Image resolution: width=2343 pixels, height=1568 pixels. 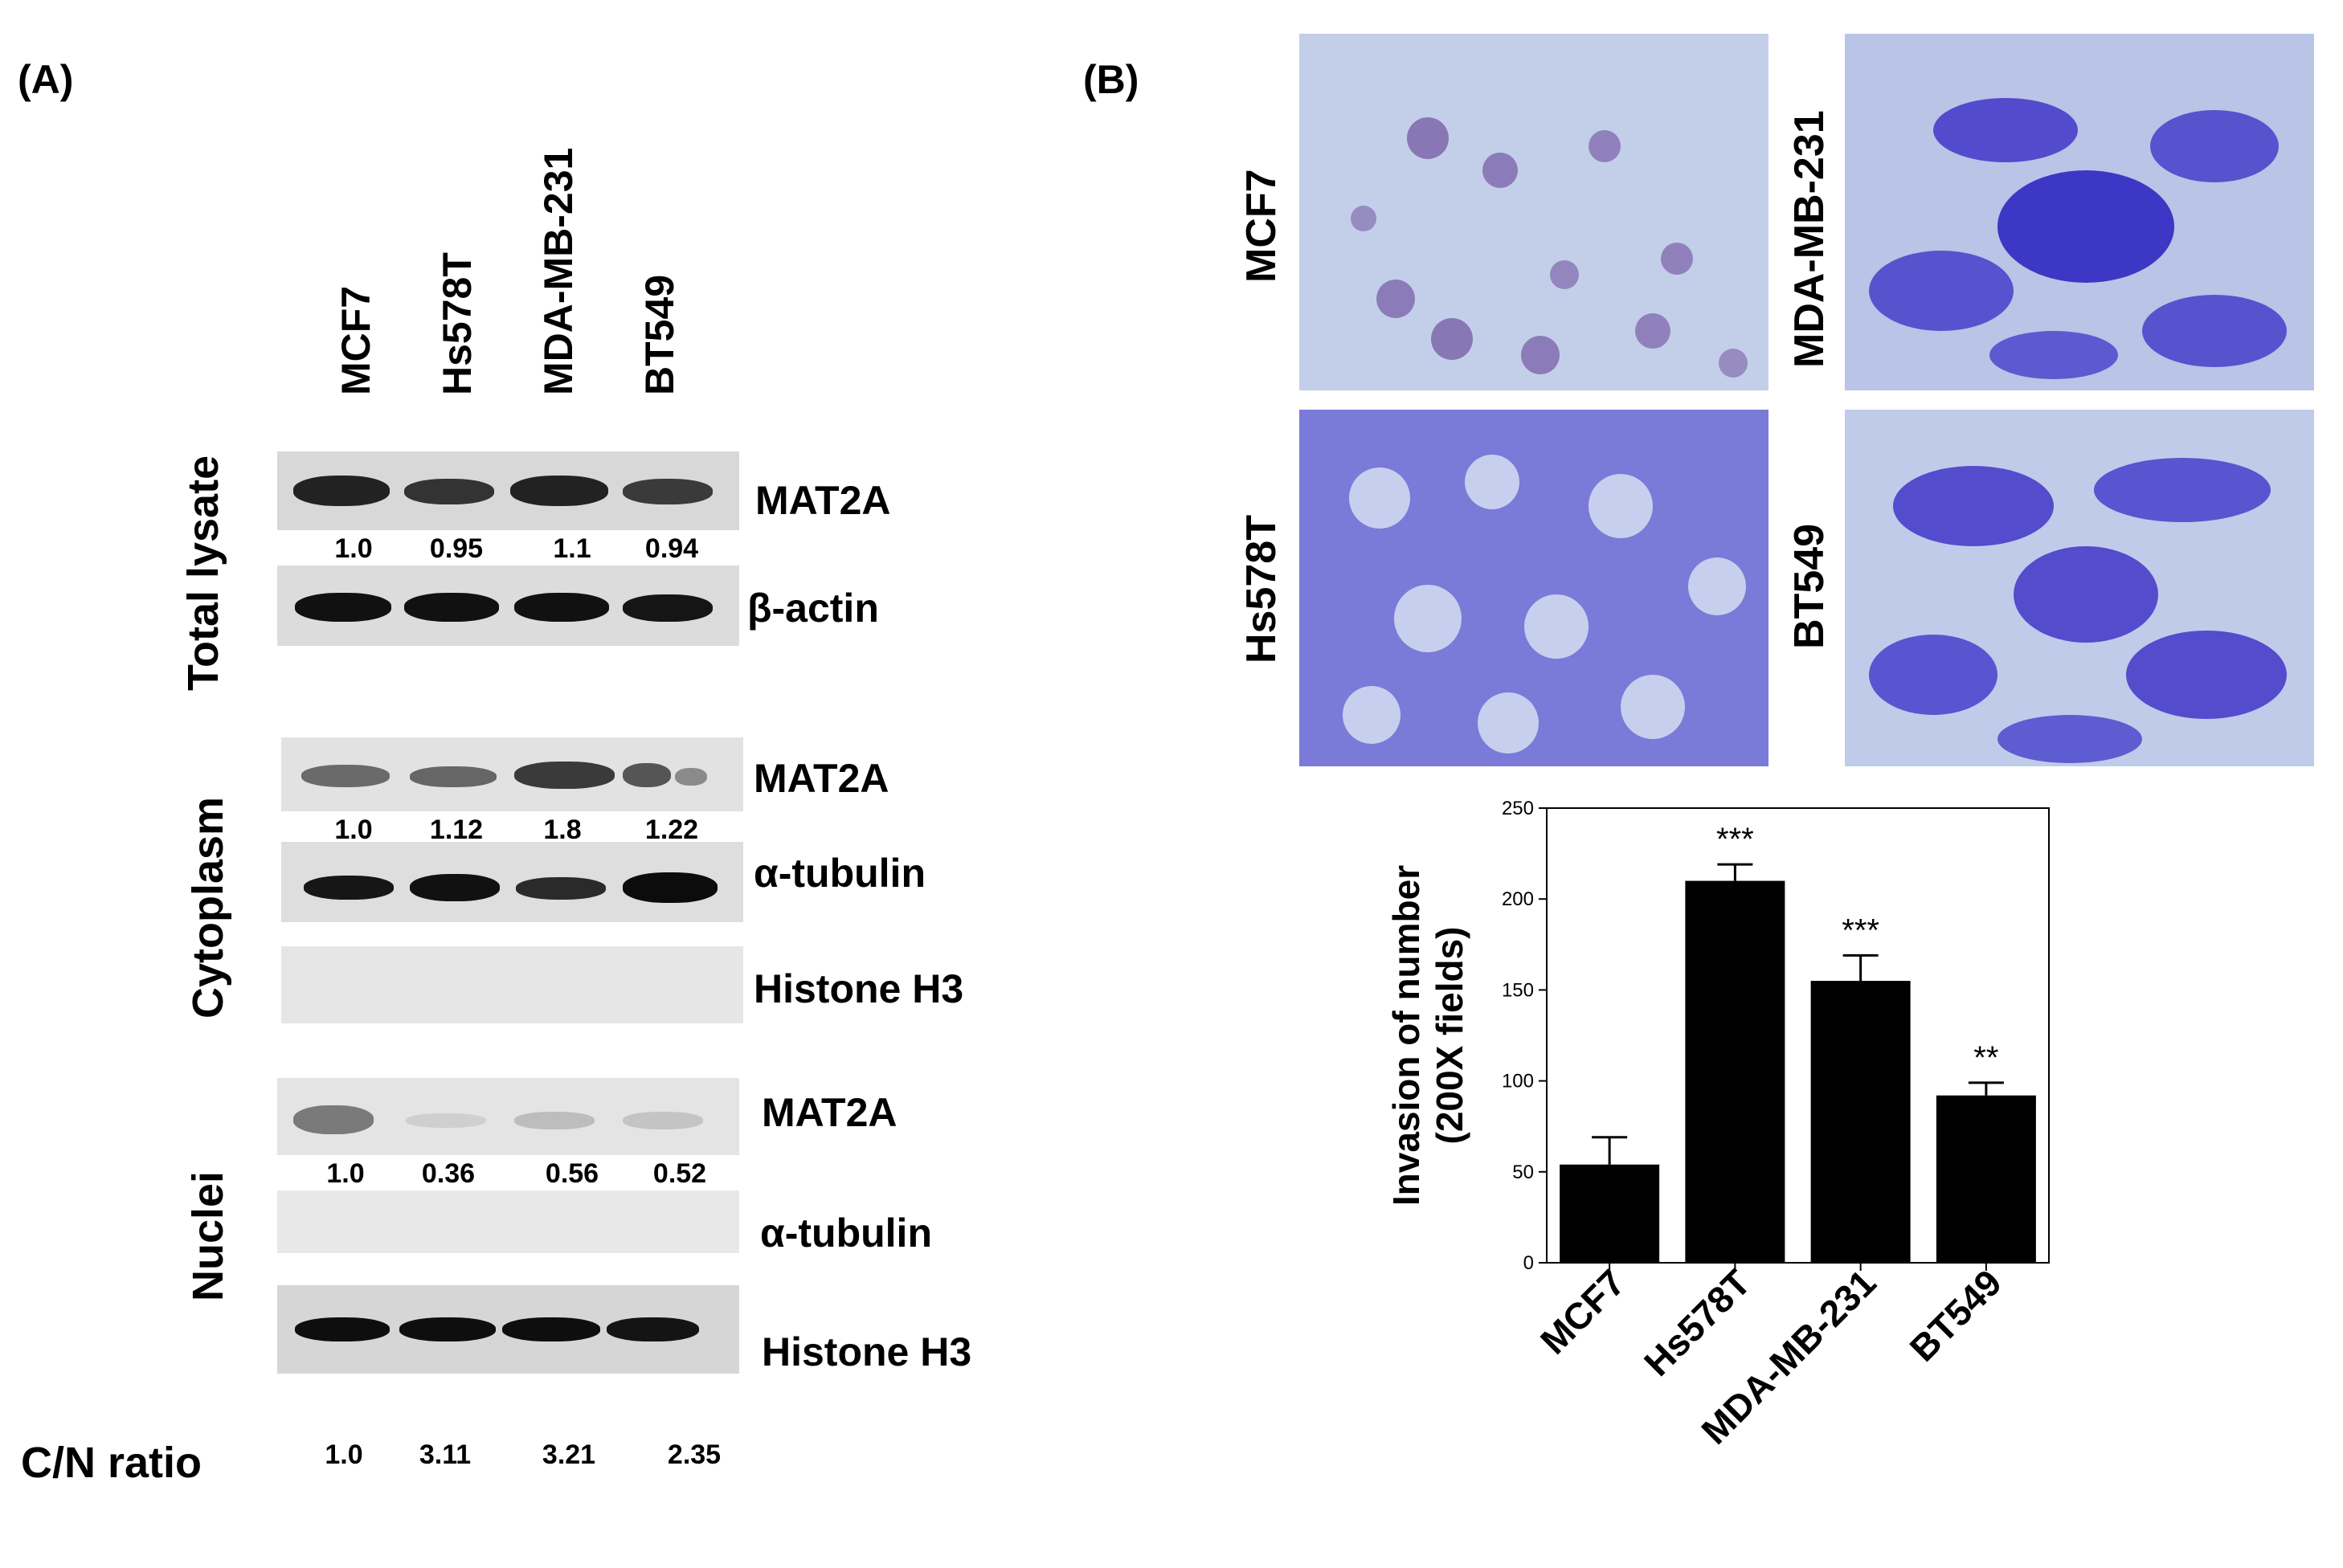 What do you see at coordinates (203, 573) in the screenshot?
I see `group-label-total-lysate: Total lysate` at bounding box center [203, 573].